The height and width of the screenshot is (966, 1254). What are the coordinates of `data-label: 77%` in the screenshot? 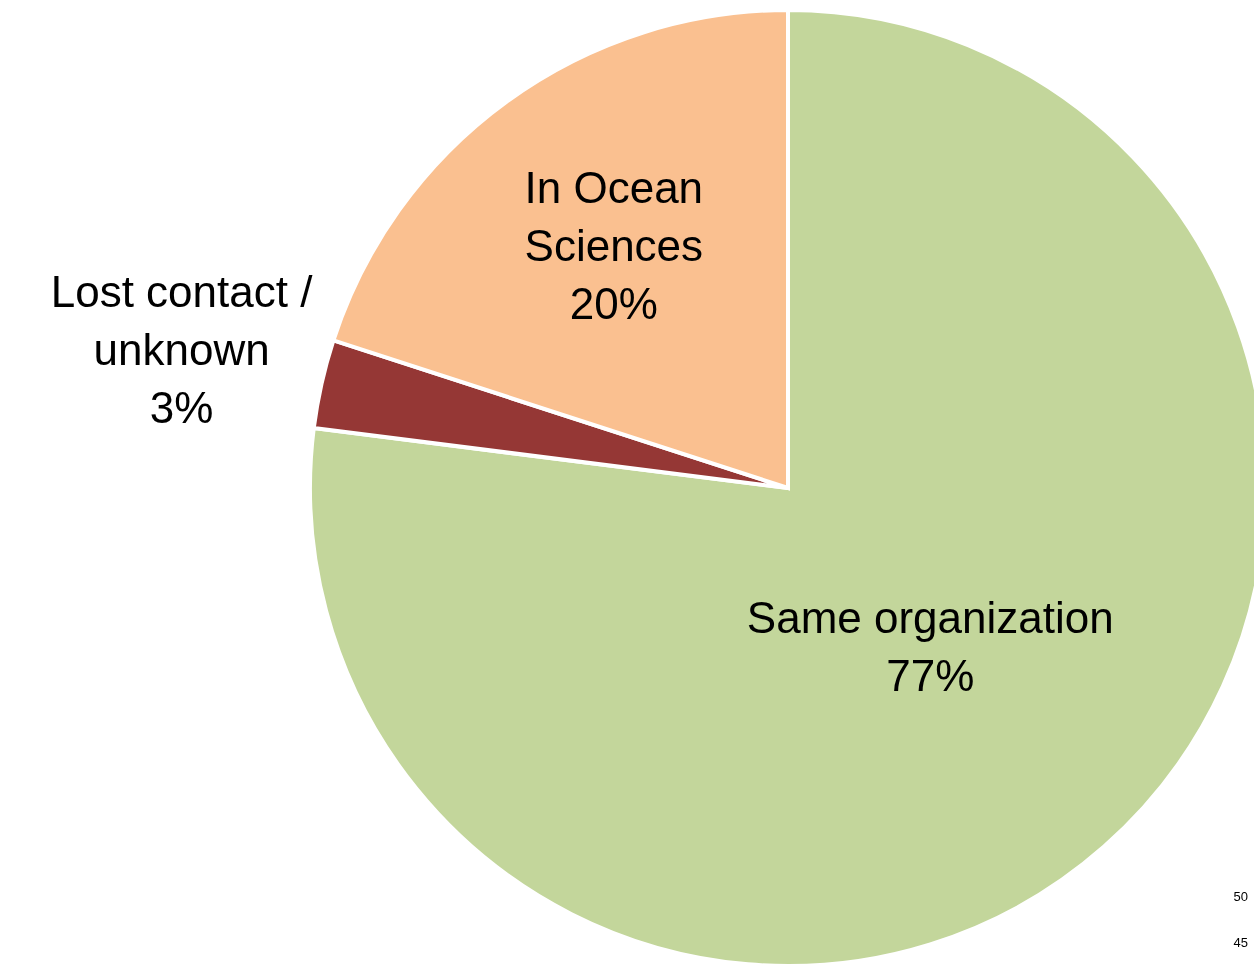 It's located at (930, 676).